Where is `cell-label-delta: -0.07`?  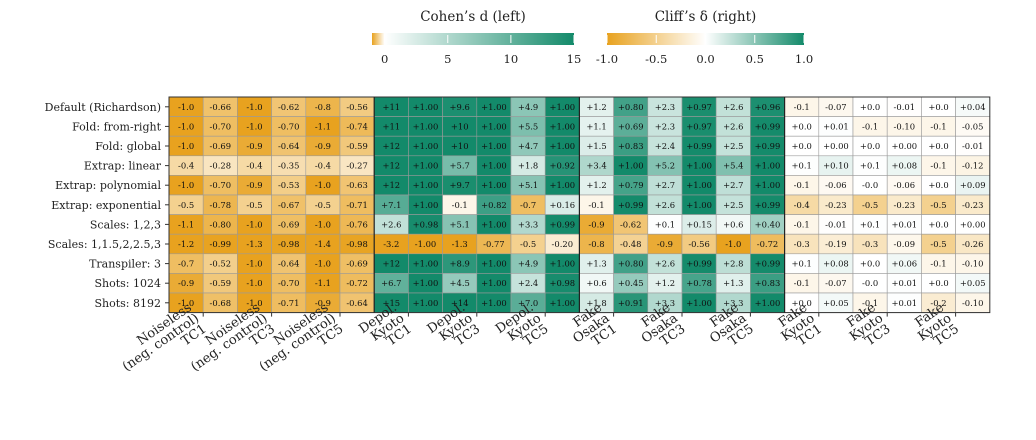 cell-label-delta: -0.07 is located at coordinates (835, 283).